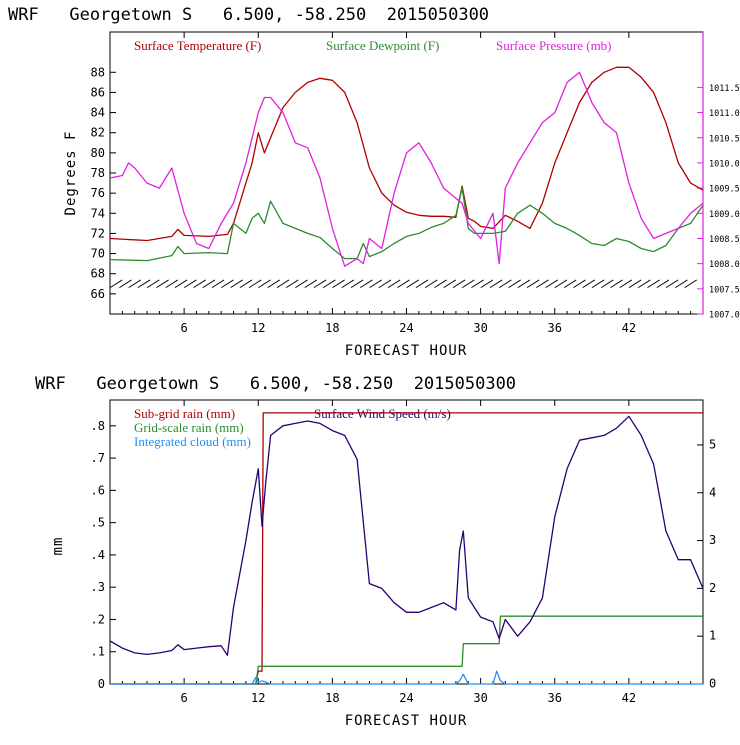 The image size is (740, 745). What do you see at coordinates (712, 684) in the screenshot?
I see `y2-tick-label: 0` at bounding box center [712, 684].